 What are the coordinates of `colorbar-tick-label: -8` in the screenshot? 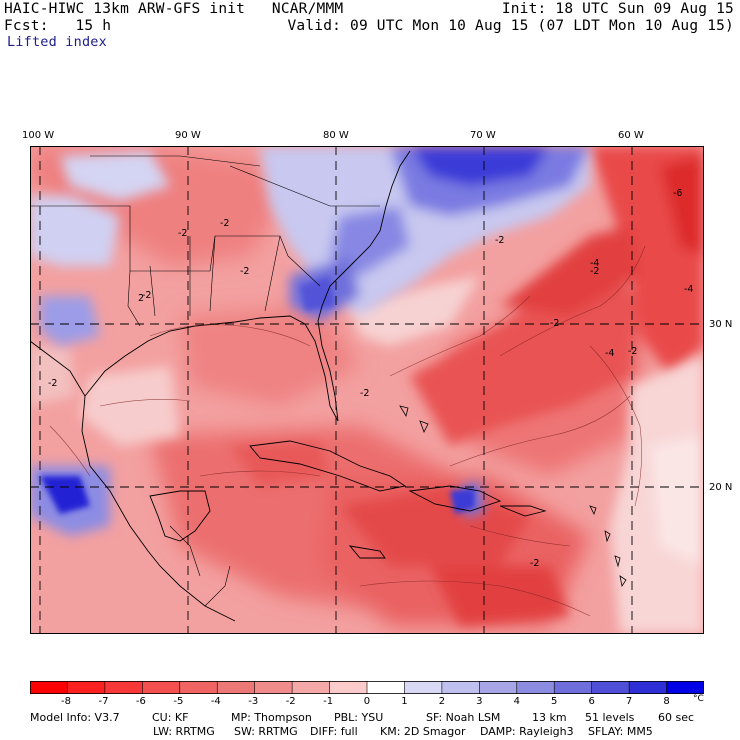 It's located at (66, 701).